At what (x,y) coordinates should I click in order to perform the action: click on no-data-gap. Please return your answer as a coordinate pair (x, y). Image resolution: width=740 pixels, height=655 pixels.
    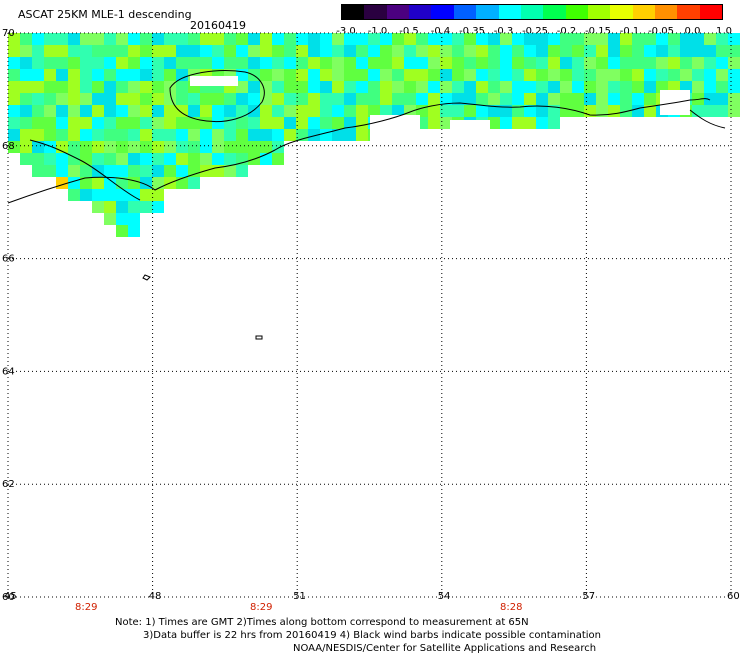
    Looking at the image, I should click on (395, 130).